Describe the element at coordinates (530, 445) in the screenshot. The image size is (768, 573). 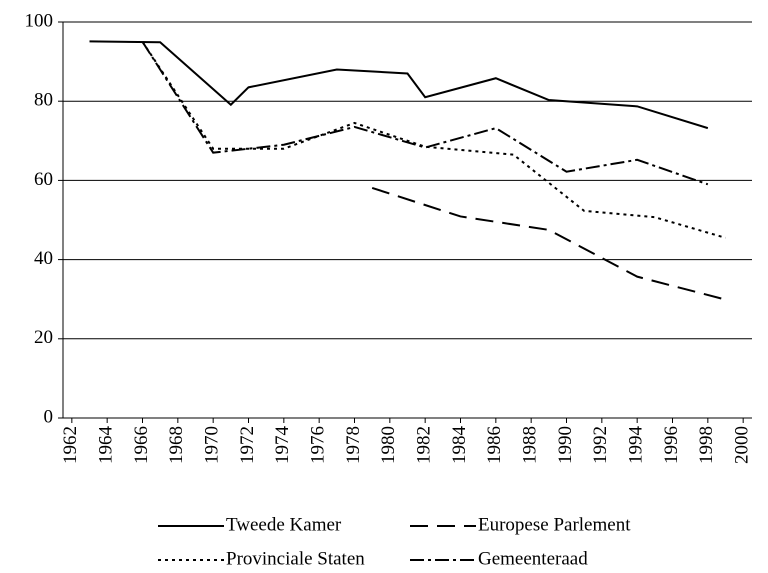
I see `x-tick-label: 1988` at that location.